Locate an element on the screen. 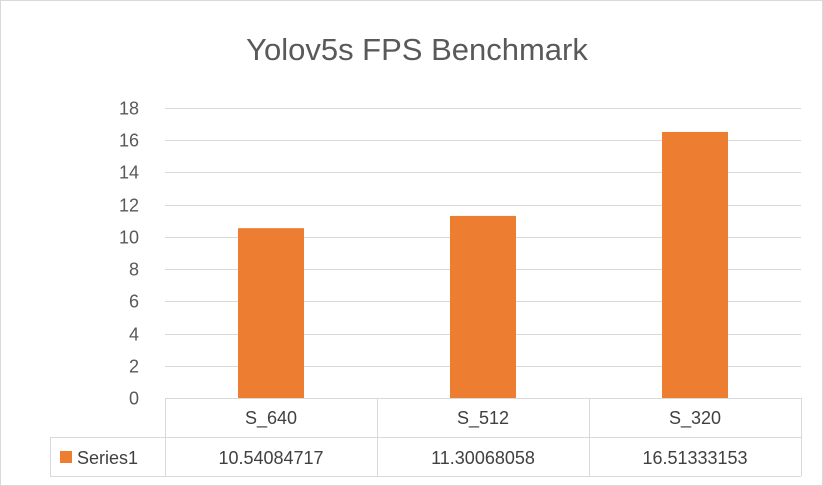  y-tick-label: 0 is located at coordinates (134, 399).